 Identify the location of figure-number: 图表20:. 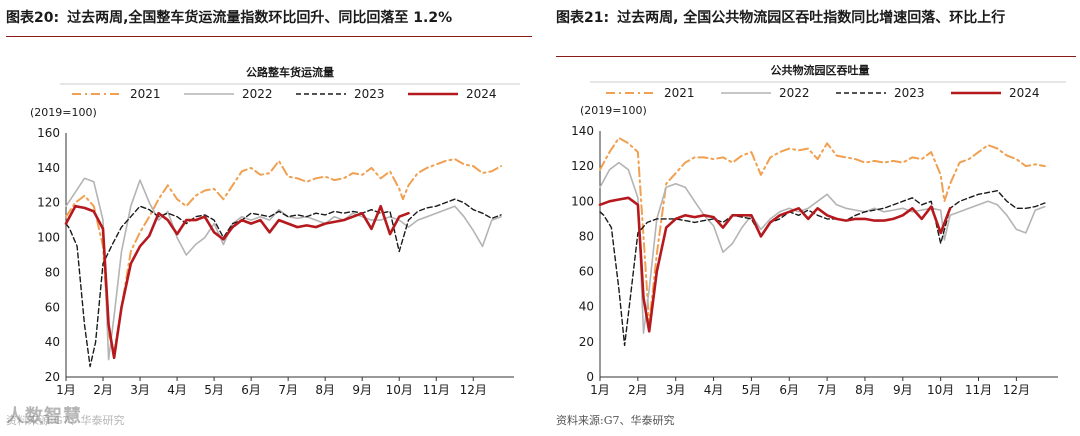
(33, 18).